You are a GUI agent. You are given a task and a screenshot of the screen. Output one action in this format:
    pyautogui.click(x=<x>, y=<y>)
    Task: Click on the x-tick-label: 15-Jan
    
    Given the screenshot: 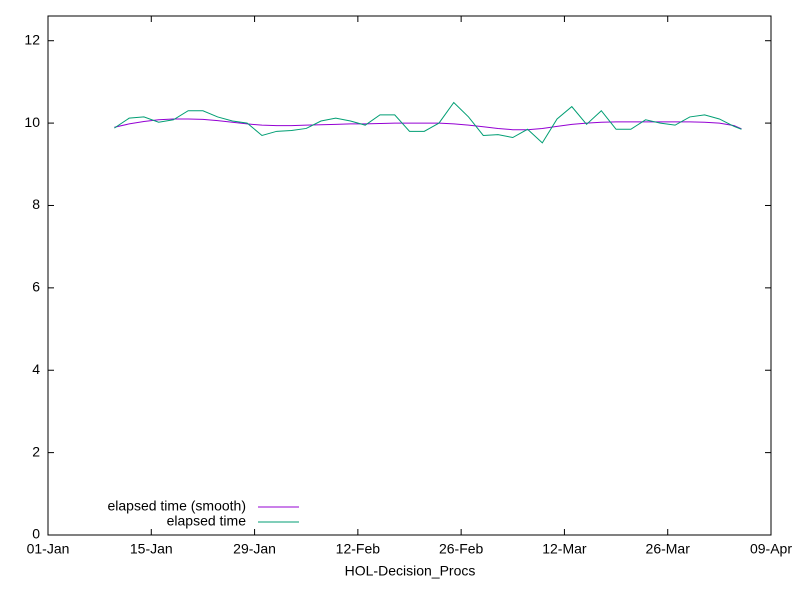 What is the action you would take?
    pyautogui.click(x=151, y=549)
    